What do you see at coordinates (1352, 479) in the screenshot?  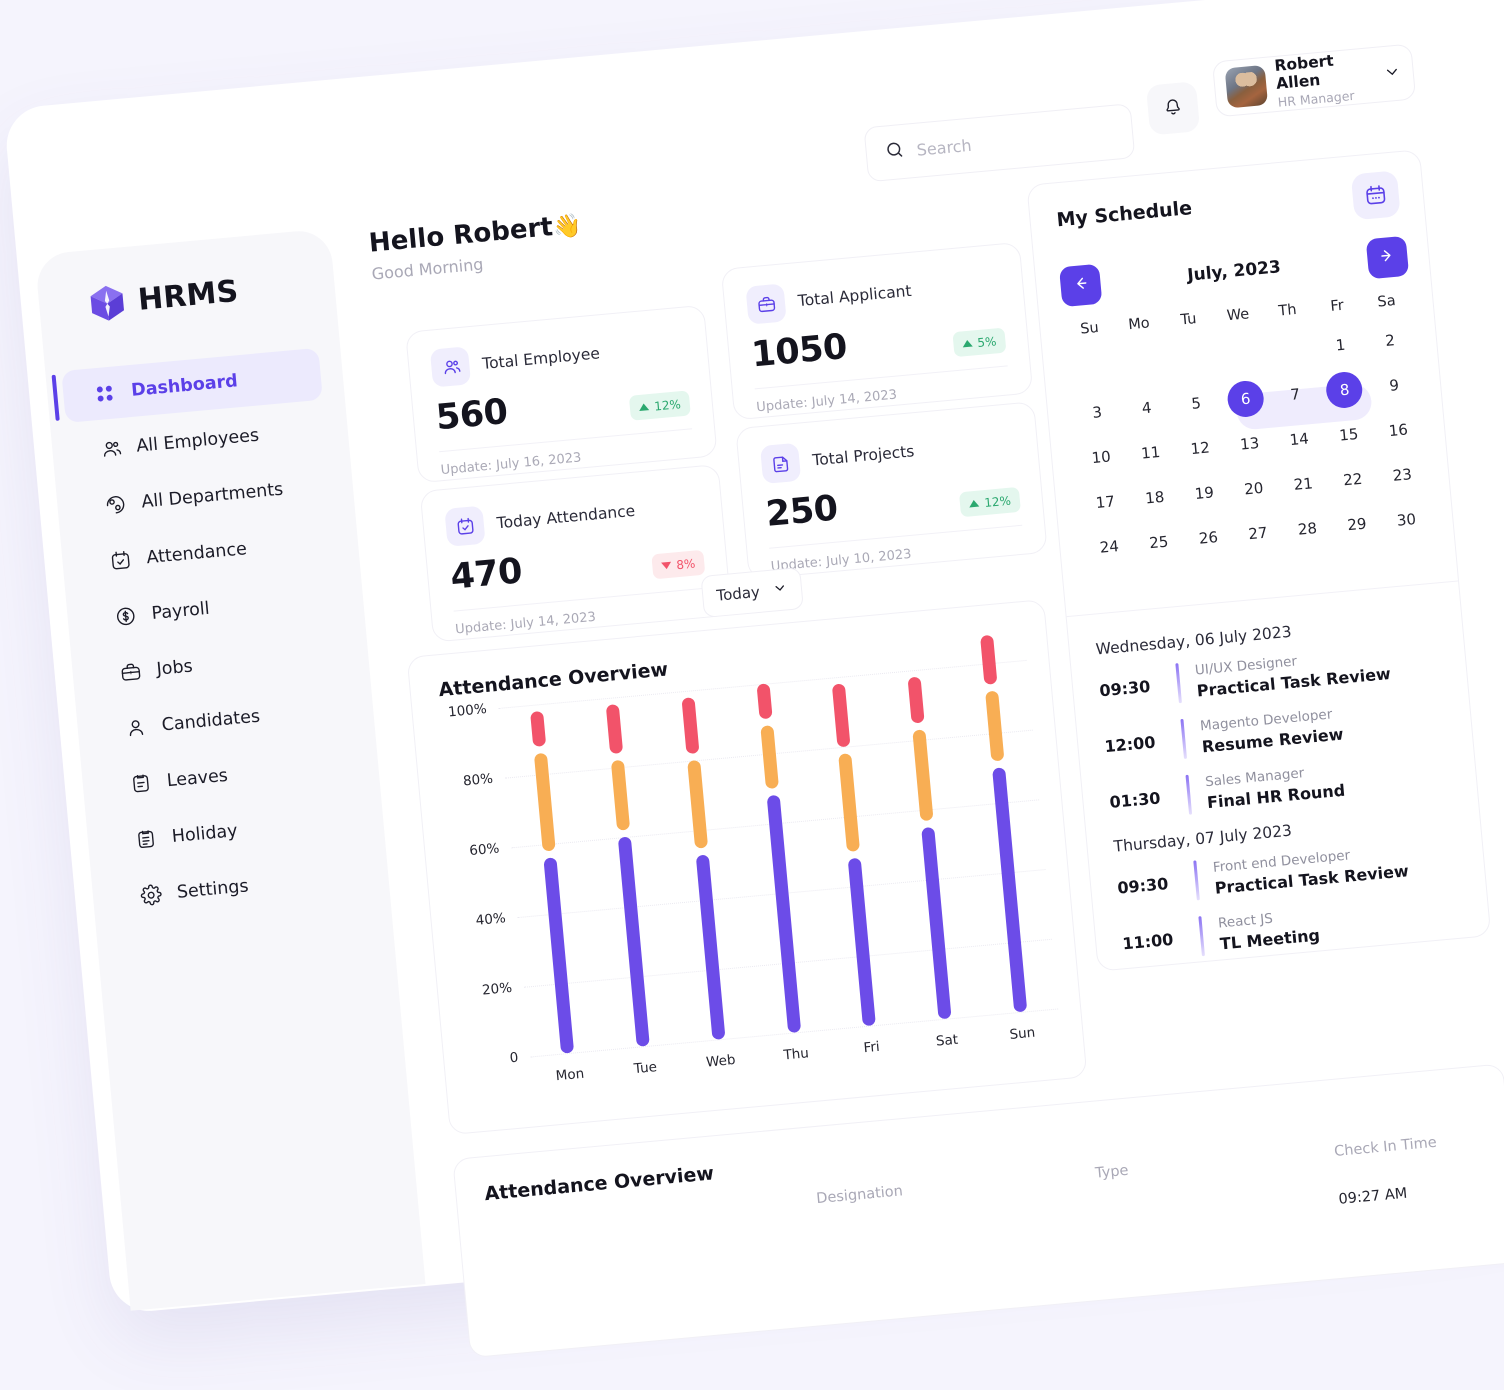 I see `calendar-day: 22` at bounding box center [1352, 479].